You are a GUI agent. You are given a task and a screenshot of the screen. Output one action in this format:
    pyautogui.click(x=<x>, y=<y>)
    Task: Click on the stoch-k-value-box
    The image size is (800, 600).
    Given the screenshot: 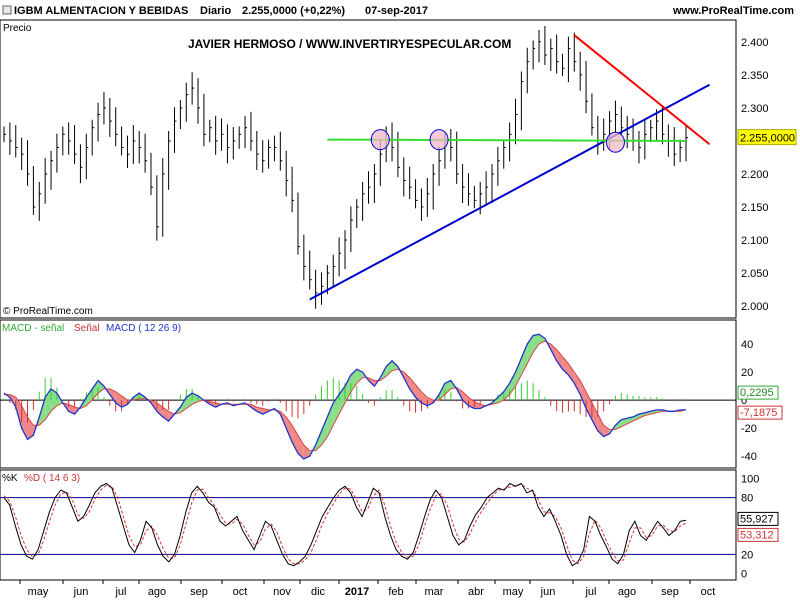 What is the action you would take?
    pyautogui.click(x=758, y=518)
    